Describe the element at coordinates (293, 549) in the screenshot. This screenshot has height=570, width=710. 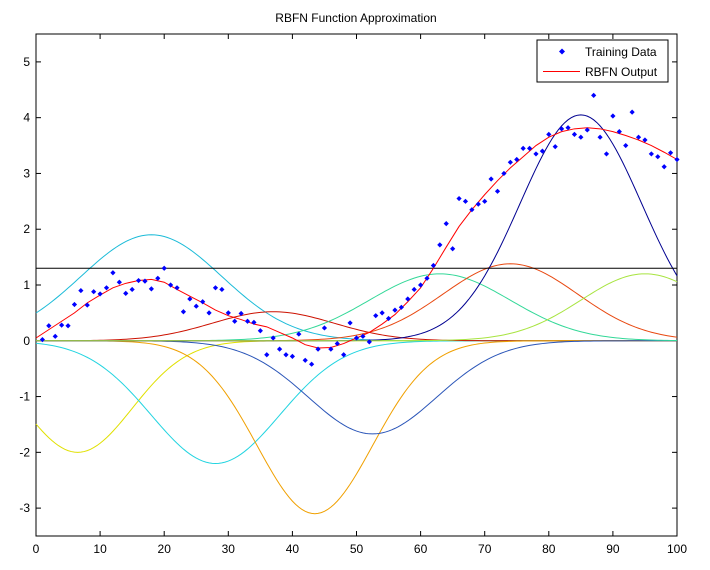
I see `x-tick-label: 40` at that location.